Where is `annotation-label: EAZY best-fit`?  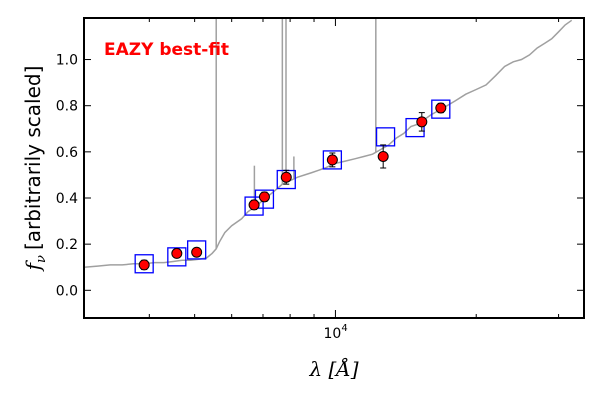
annotation-label: EAZY best-fit is located at coordinates (166, 50).